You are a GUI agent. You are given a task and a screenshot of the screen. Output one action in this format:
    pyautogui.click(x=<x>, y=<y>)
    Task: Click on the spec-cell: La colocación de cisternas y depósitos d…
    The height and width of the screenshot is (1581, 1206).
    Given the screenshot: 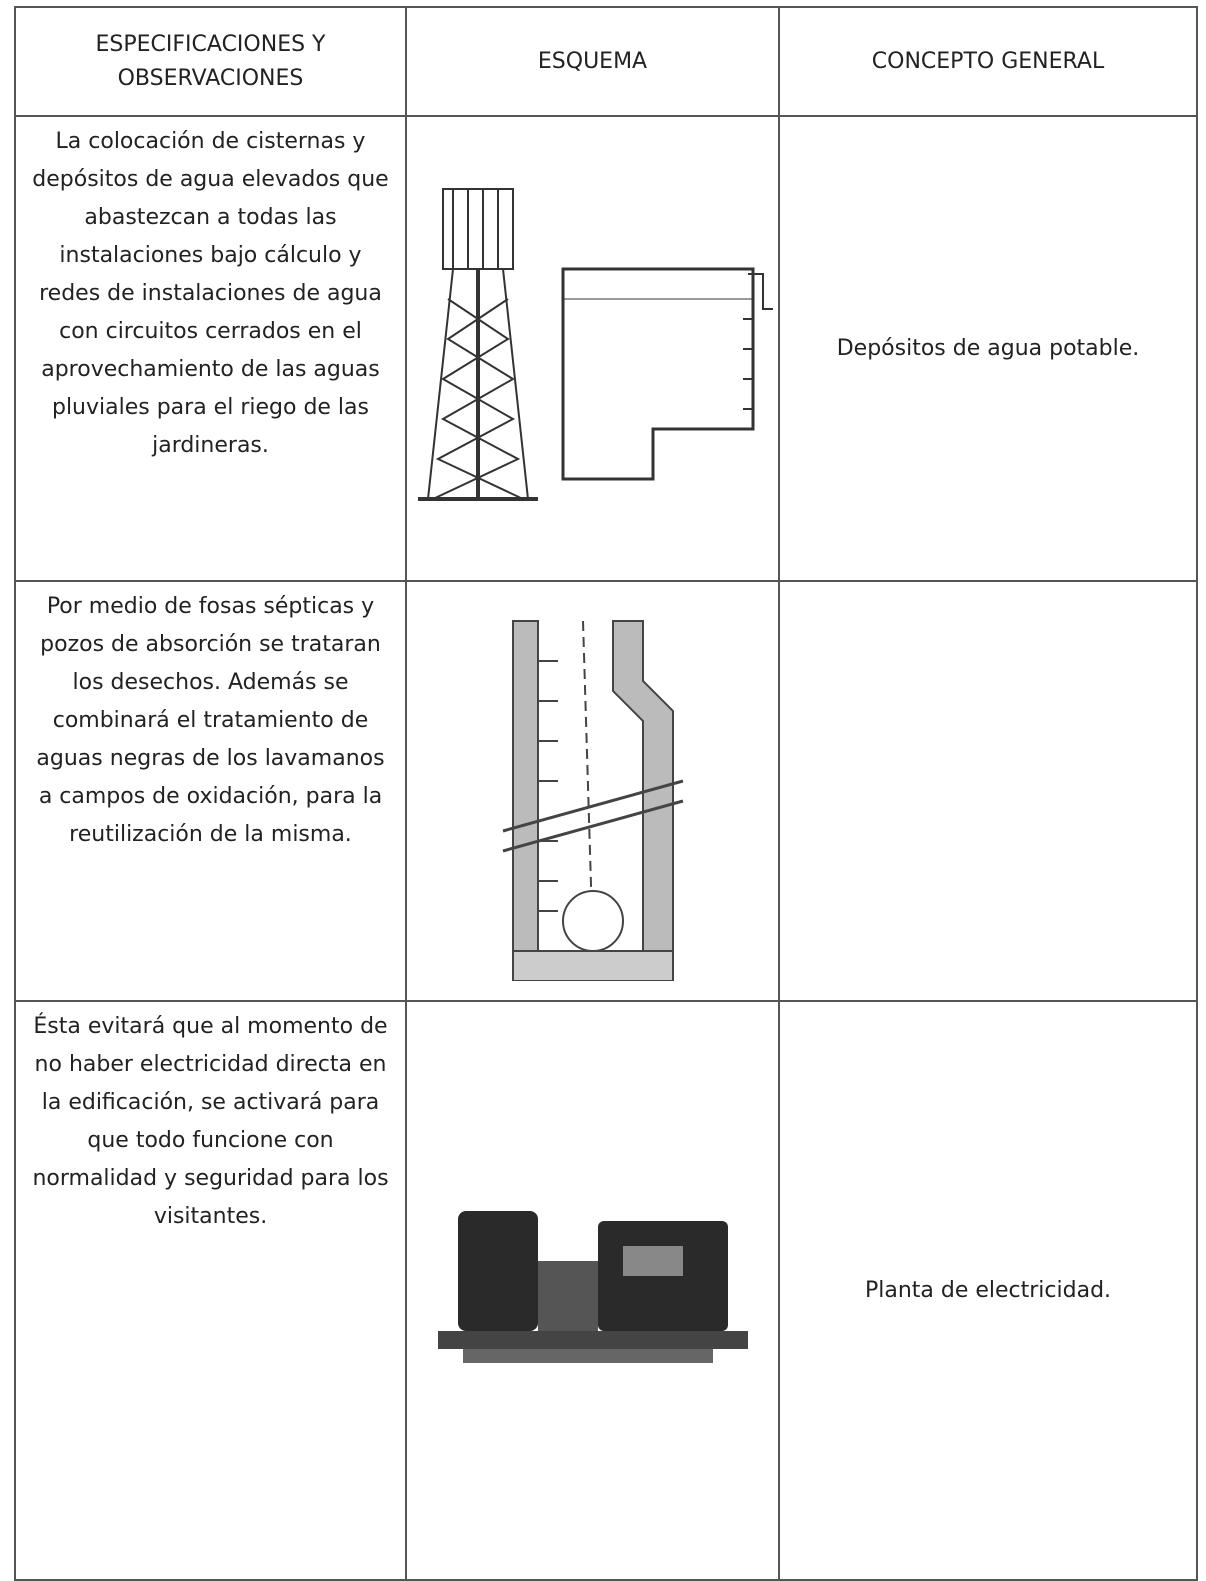 What is the action you would take?
    pyautogui.click(x=210, y=348)
    